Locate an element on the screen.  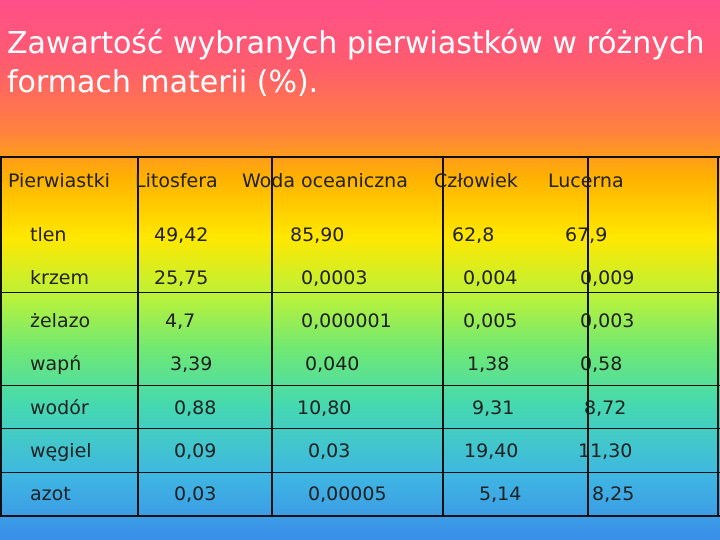
table-border-left is located at coordinates (1, 336).